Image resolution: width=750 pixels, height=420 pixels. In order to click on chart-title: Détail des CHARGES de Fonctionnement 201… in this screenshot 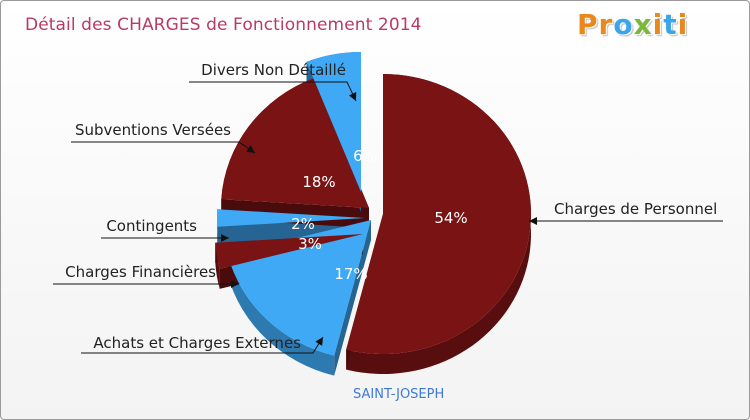, I will do `click(223, 25)`.